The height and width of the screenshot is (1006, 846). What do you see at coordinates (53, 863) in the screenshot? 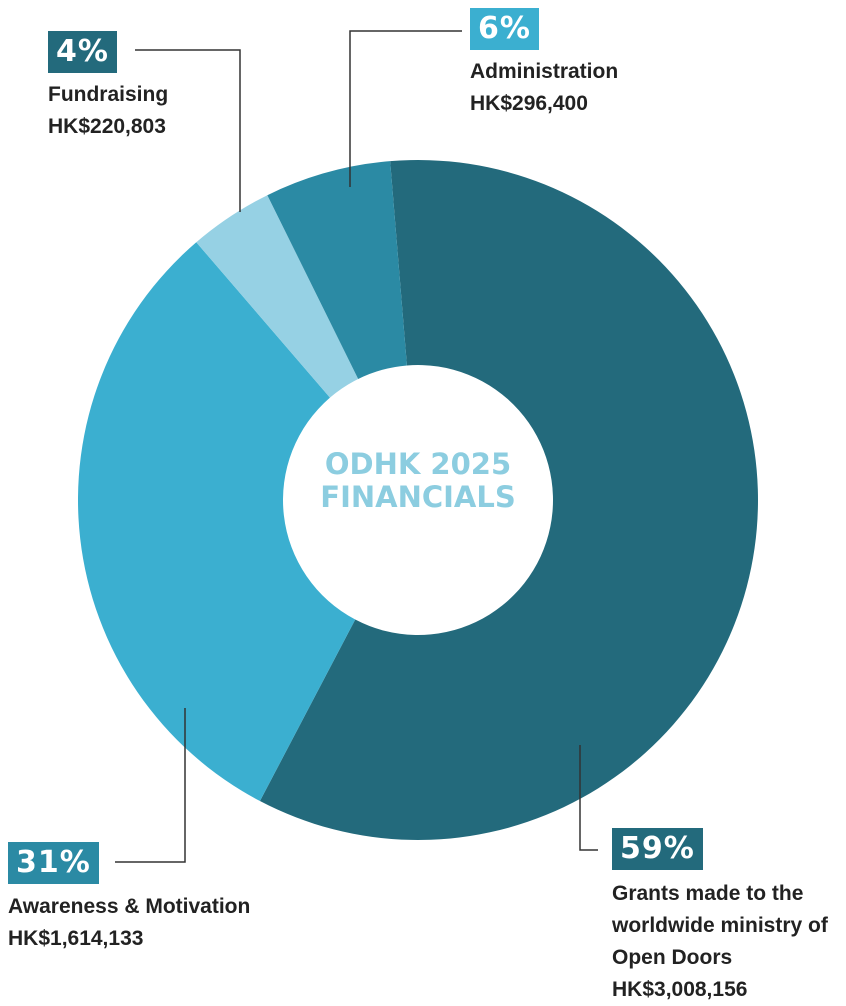
I see `percent-label: 31%` at bounding box center [53, 863].